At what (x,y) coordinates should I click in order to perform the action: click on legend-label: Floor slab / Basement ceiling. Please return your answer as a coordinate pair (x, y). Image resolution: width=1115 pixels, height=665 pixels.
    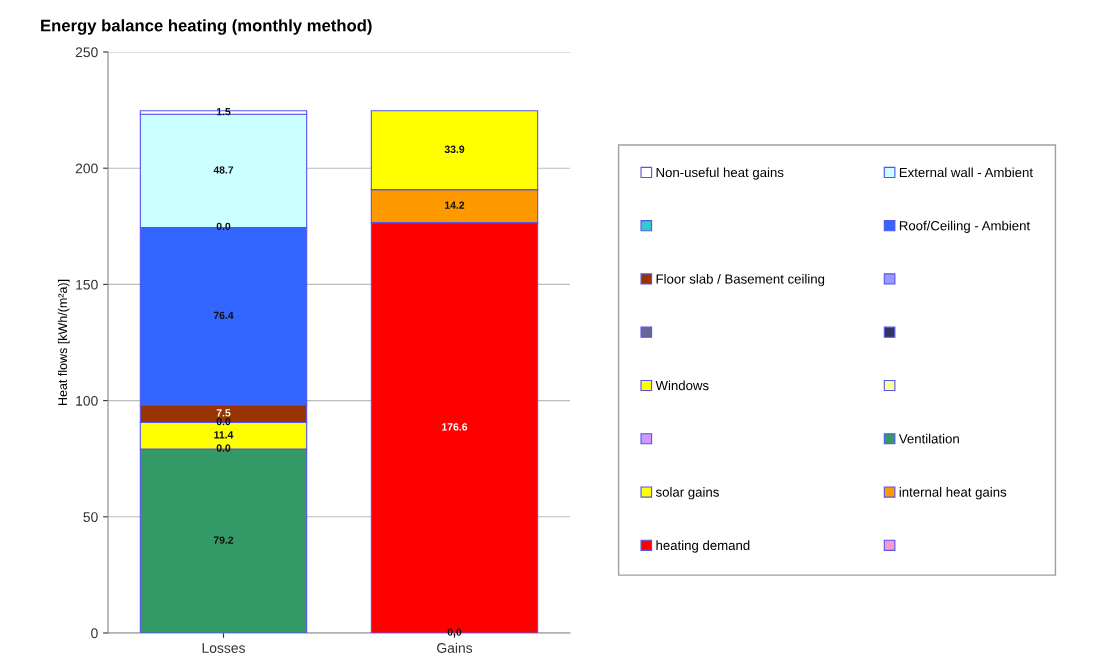
    Looking at the image, I should click on (740, 280).